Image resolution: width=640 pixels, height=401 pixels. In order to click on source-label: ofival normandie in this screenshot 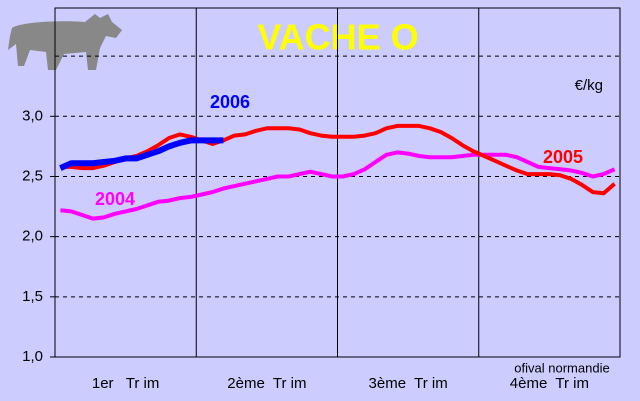, I will do `click(561, 367)`.